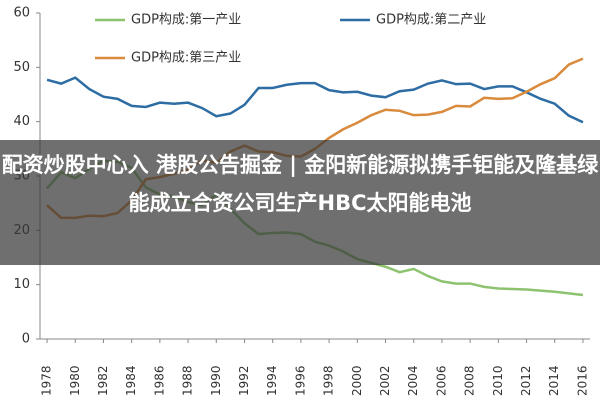  What do you see at coordinates (131, 380) in the screenshot?
I see `x-tick-label: 1984` at bounding box center [131, 380].